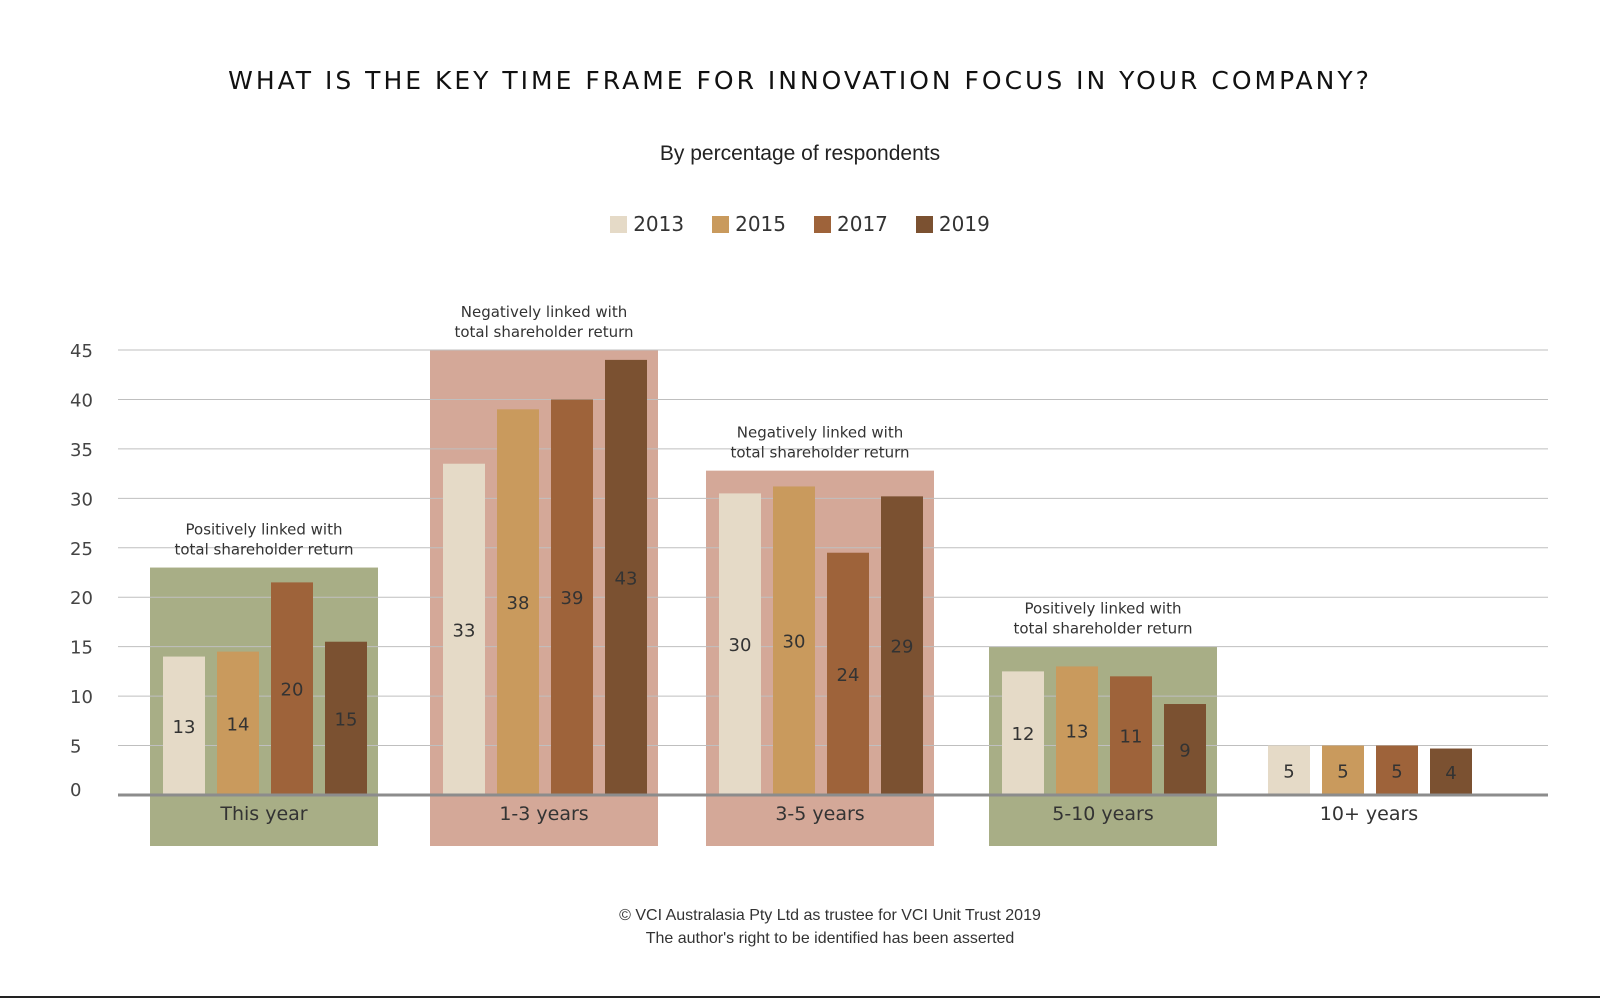 The width and height of the screenshot is (1600, 998). I want to click on data-label: 33, so click(464, 630).